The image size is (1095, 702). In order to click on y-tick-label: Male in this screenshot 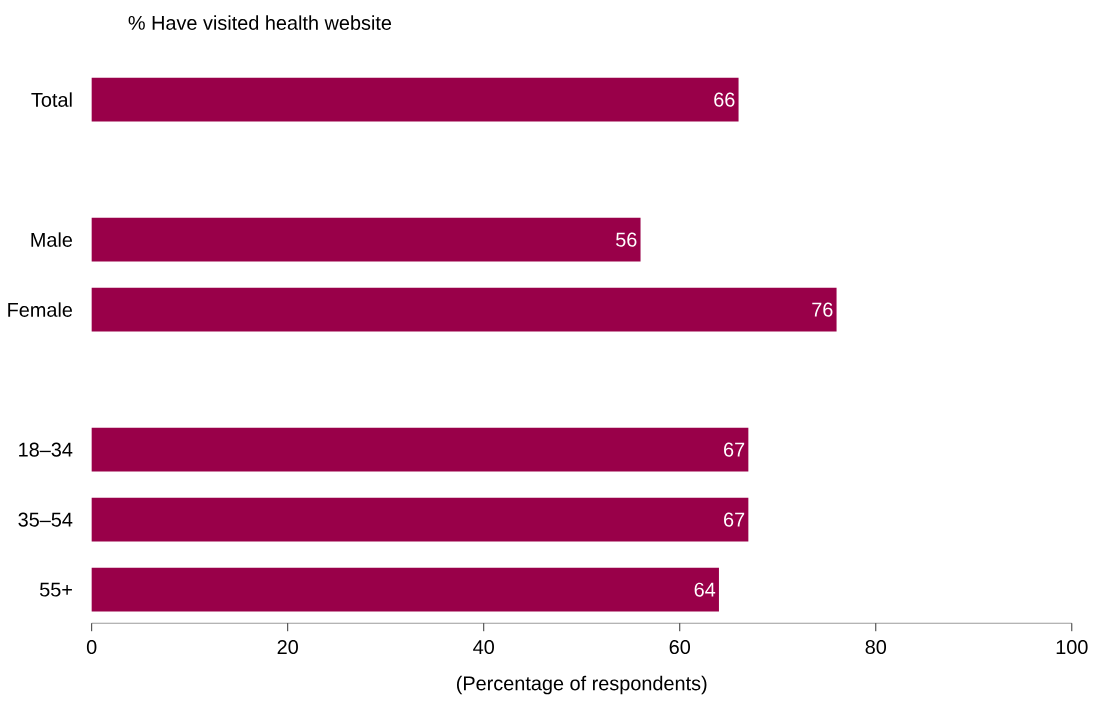, I will do `click(52, 240)`.